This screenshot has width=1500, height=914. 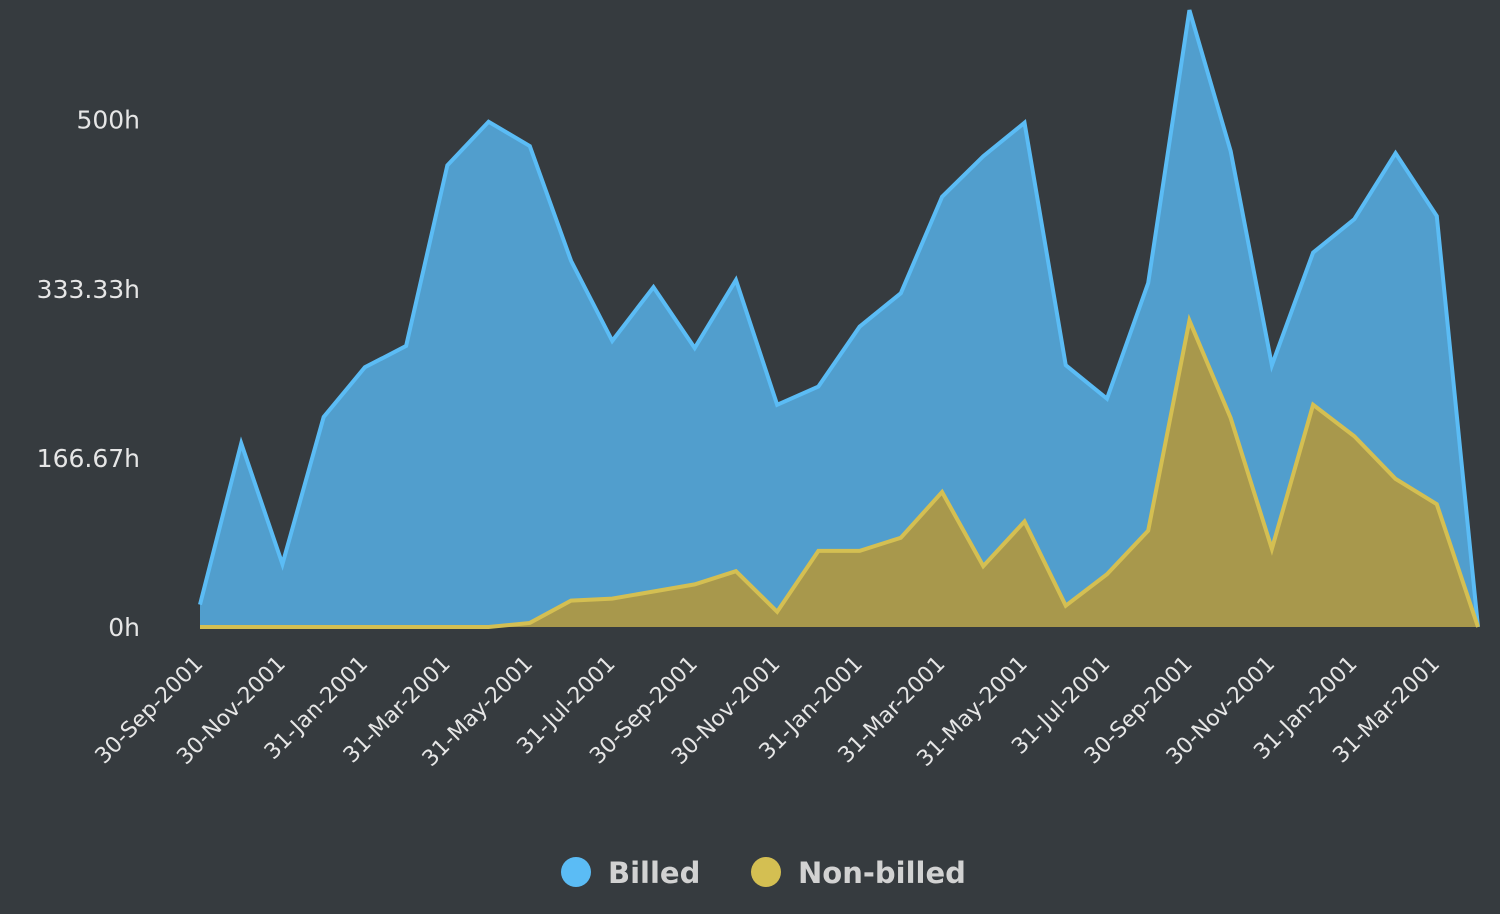 I want to click on y-tick-label: 500h, so click(x=108, y=120).